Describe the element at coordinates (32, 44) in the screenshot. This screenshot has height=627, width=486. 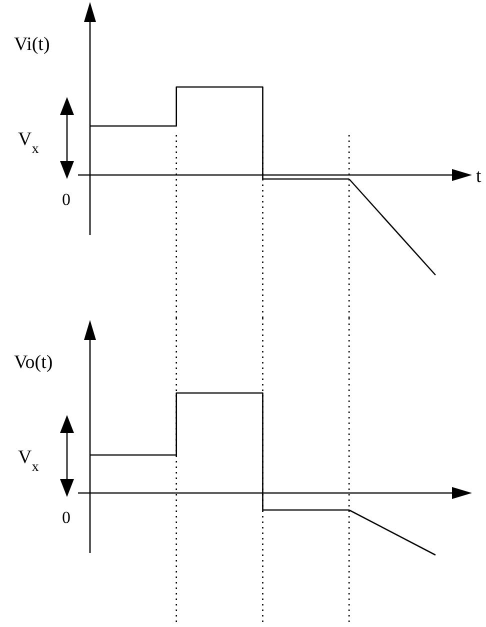
I see `y-axis-title: Vi(t)` at that location.